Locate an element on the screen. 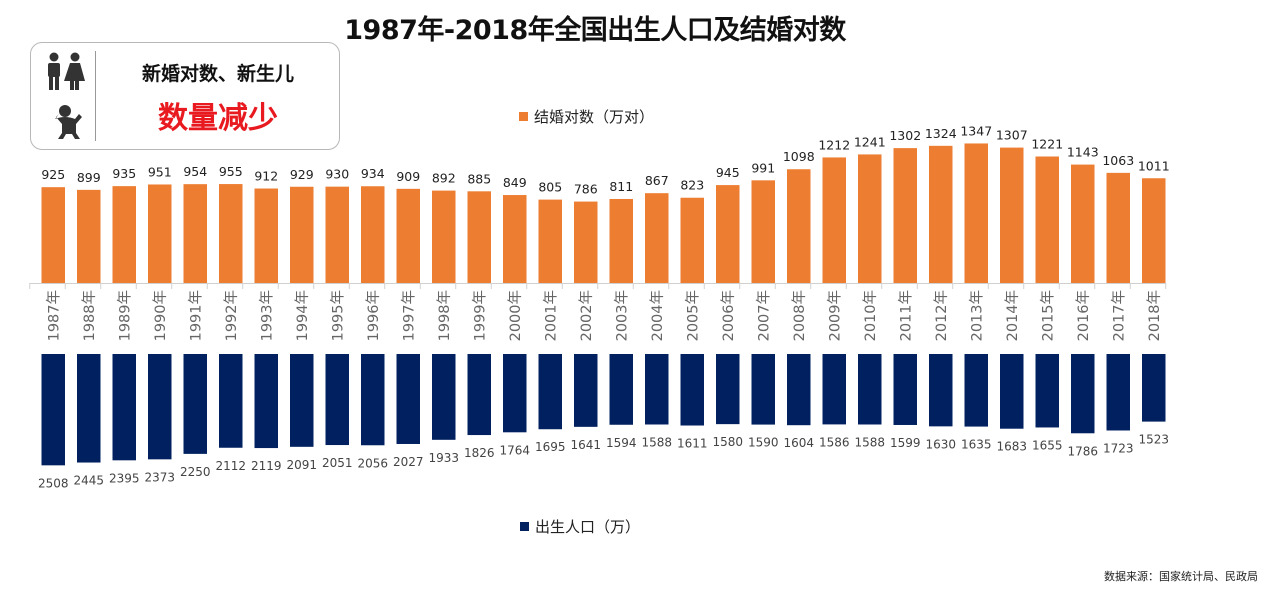 This screenshot has height=589, width=1270. data-label-births: 1611 is located at coordinates (692, 444).